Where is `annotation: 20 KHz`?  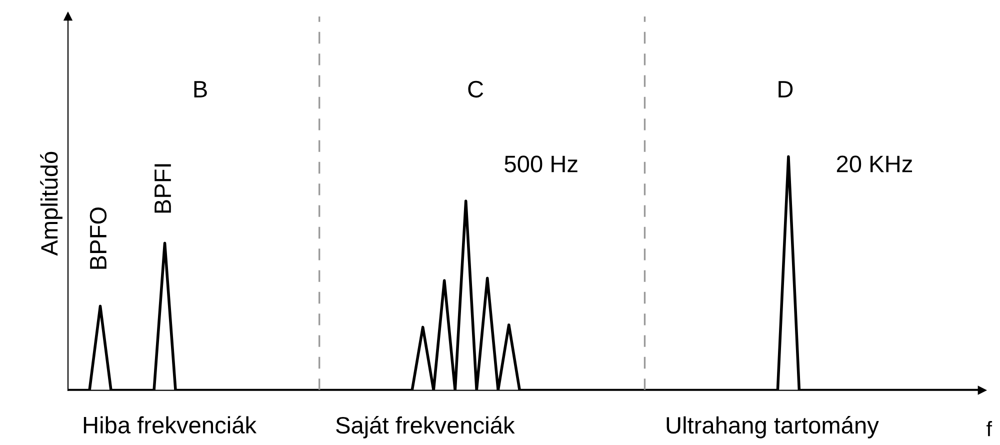
annotation: 20 KHz is located at coordinates (874, 164).